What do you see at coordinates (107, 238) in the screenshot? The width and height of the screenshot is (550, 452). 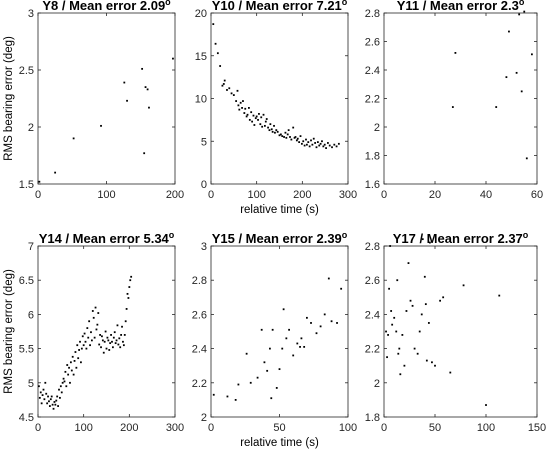 I see `panel-title: Y14 / Mean error 5.34o` at bounding box center [107, 238].